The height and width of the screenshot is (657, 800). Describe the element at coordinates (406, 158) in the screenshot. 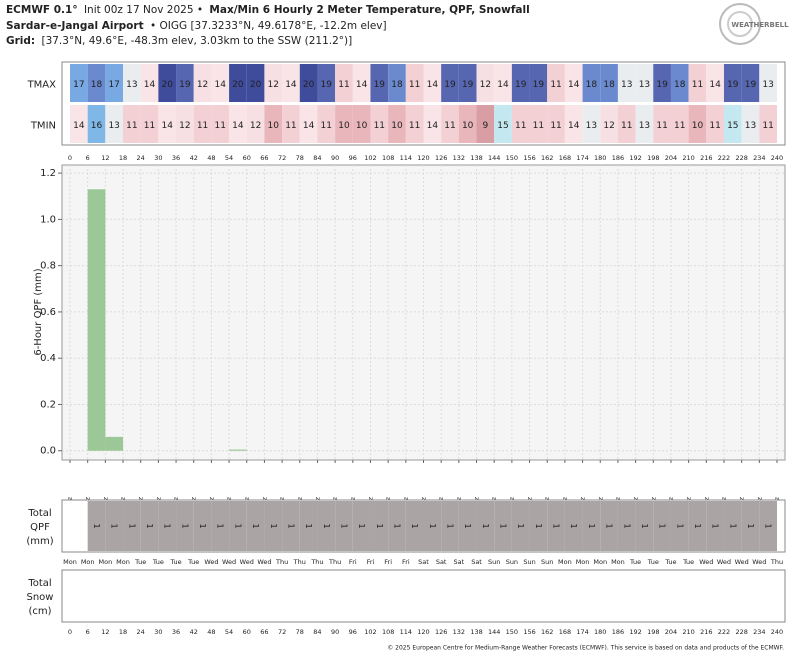

I see `hour-label: 114` at that location.